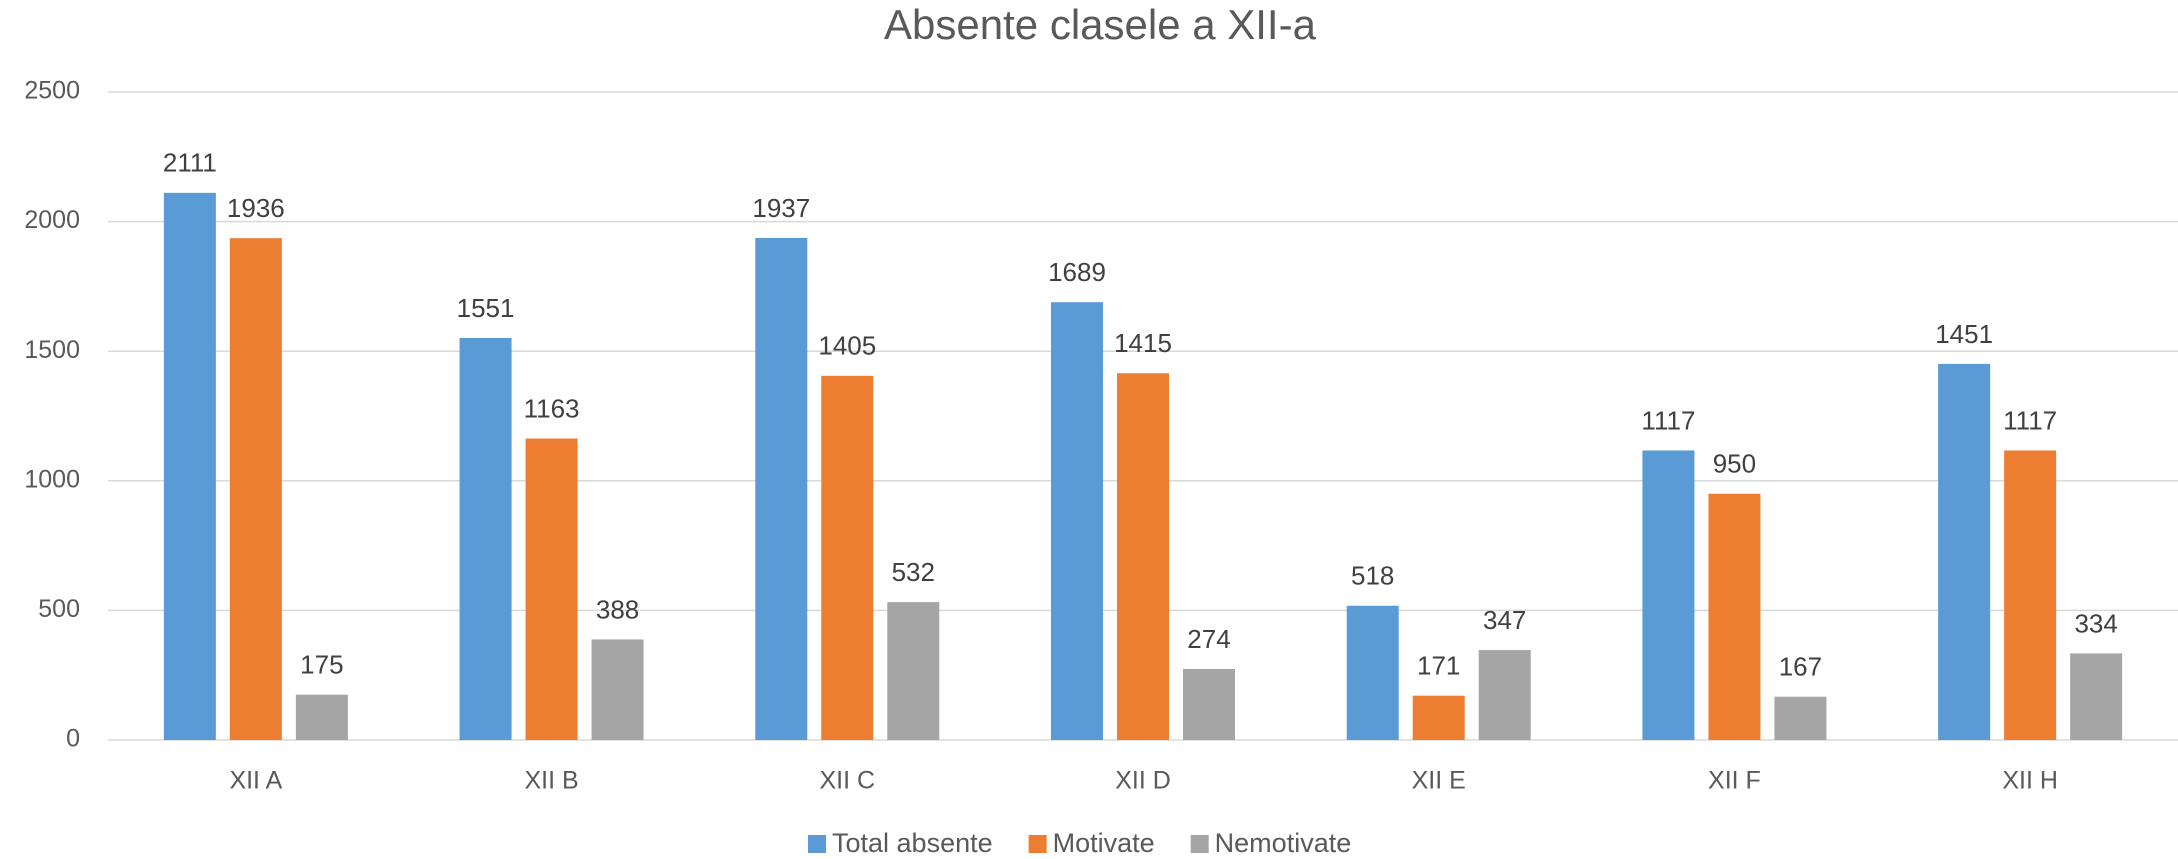  I want to click on data-label: 1451, so click(1964, 334).